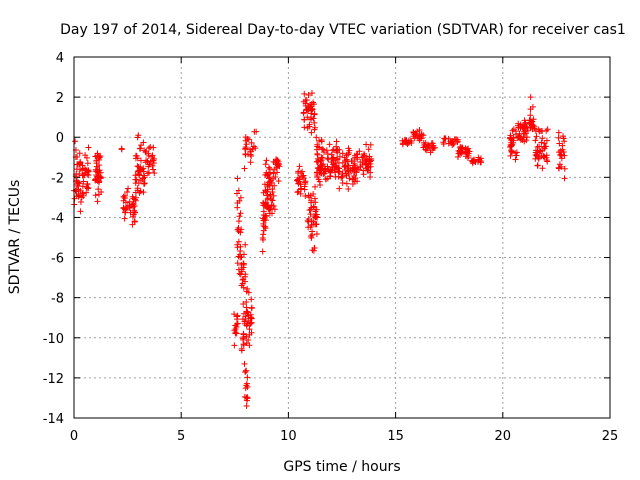  I want to click on x-tick-label: 10, so click(288, 436).